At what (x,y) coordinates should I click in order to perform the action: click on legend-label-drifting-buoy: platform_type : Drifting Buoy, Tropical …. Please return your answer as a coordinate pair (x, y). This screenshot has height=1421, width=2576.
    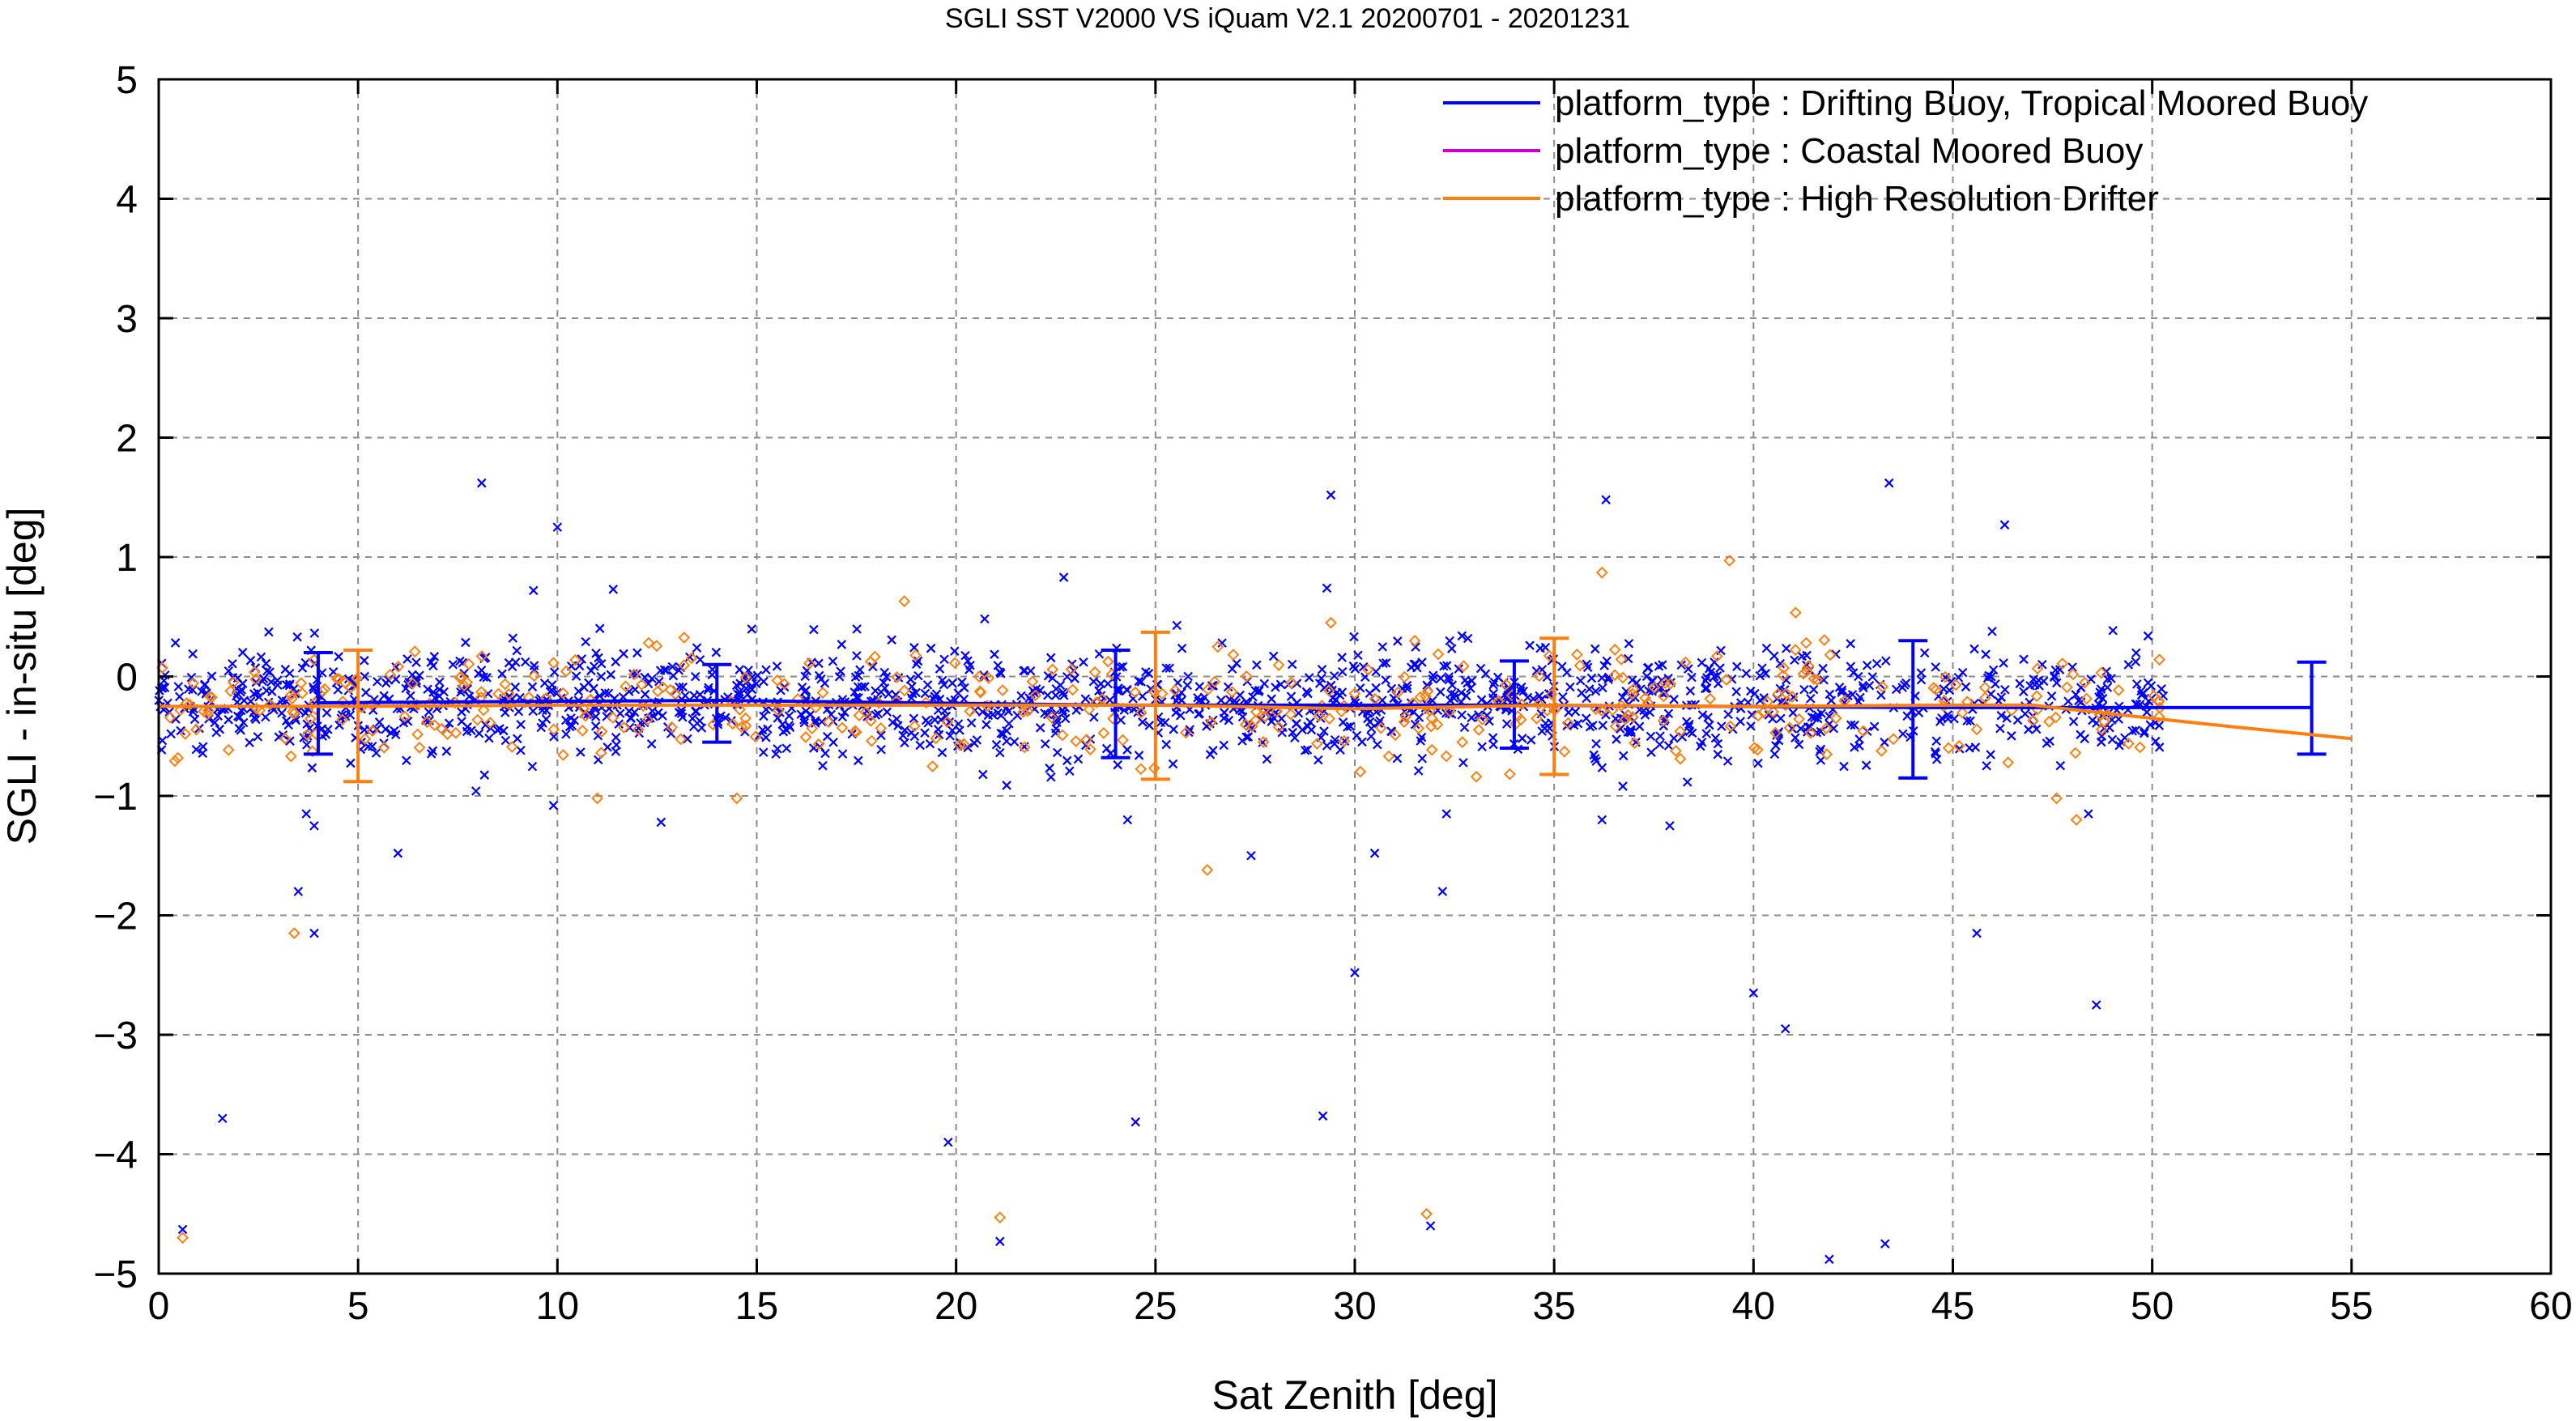
    Looking at the image, I should click on (1961, 103).